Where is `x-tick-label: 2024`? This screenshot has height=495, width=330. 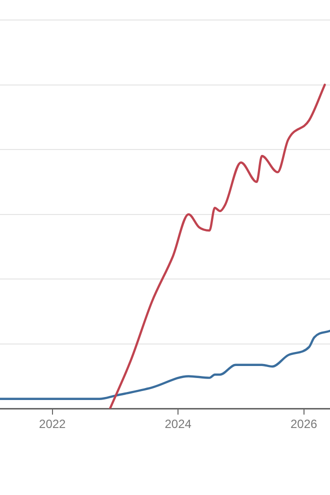
x-tick-label: 2024 is located at coordinates (178, 424).